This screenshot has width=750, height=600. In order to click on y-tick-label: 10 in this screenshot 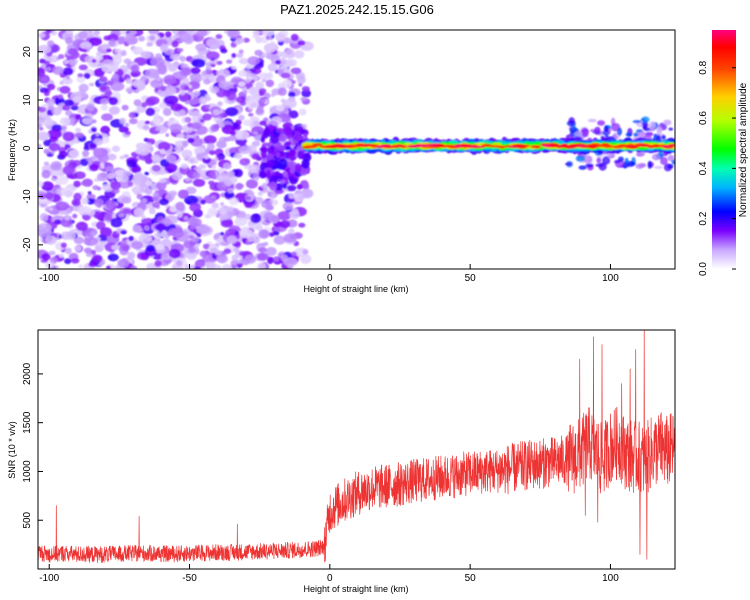, I will do `click(27, 100)`.